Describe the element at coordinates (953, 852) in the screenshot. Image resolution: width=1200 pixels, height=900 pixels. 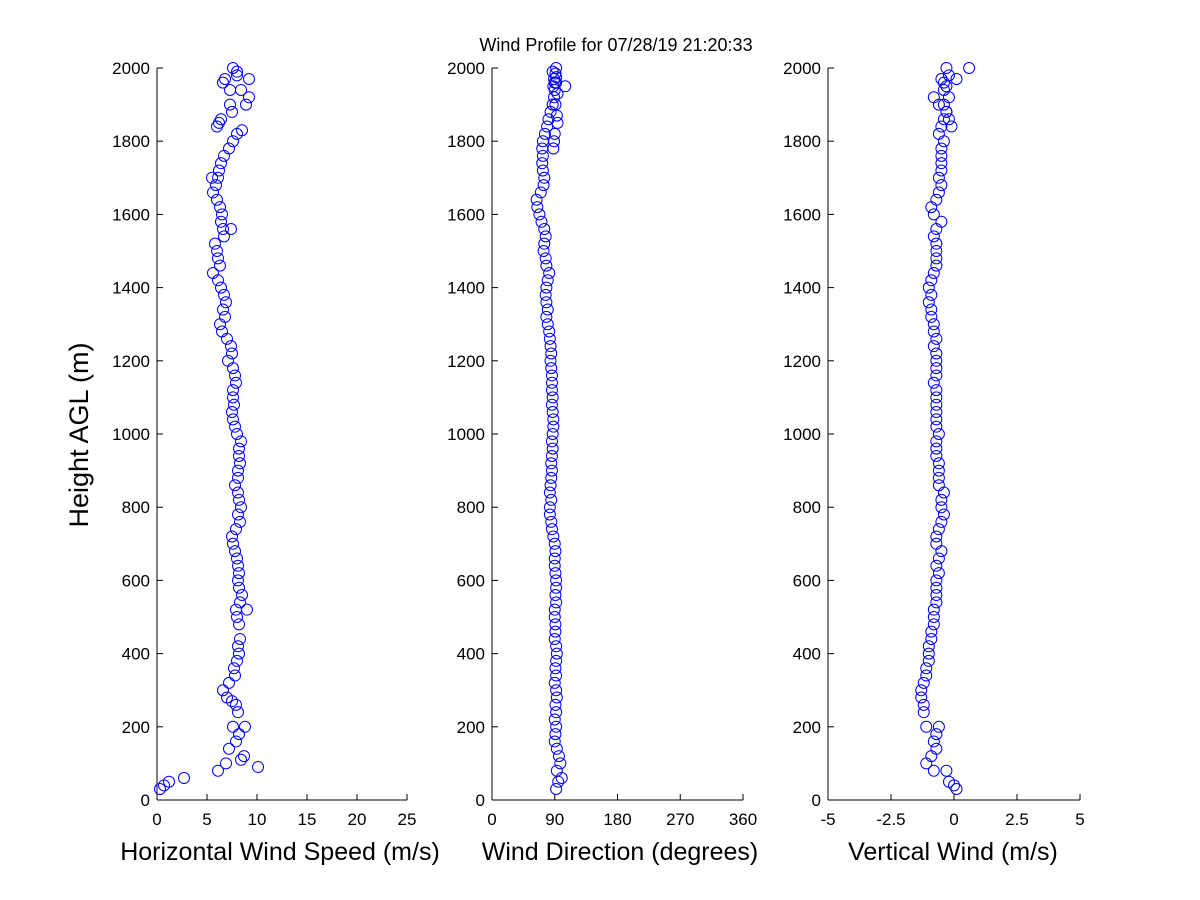
I see `xlabel-vertical-wind: Vertical Wind (m/s)` at that location.